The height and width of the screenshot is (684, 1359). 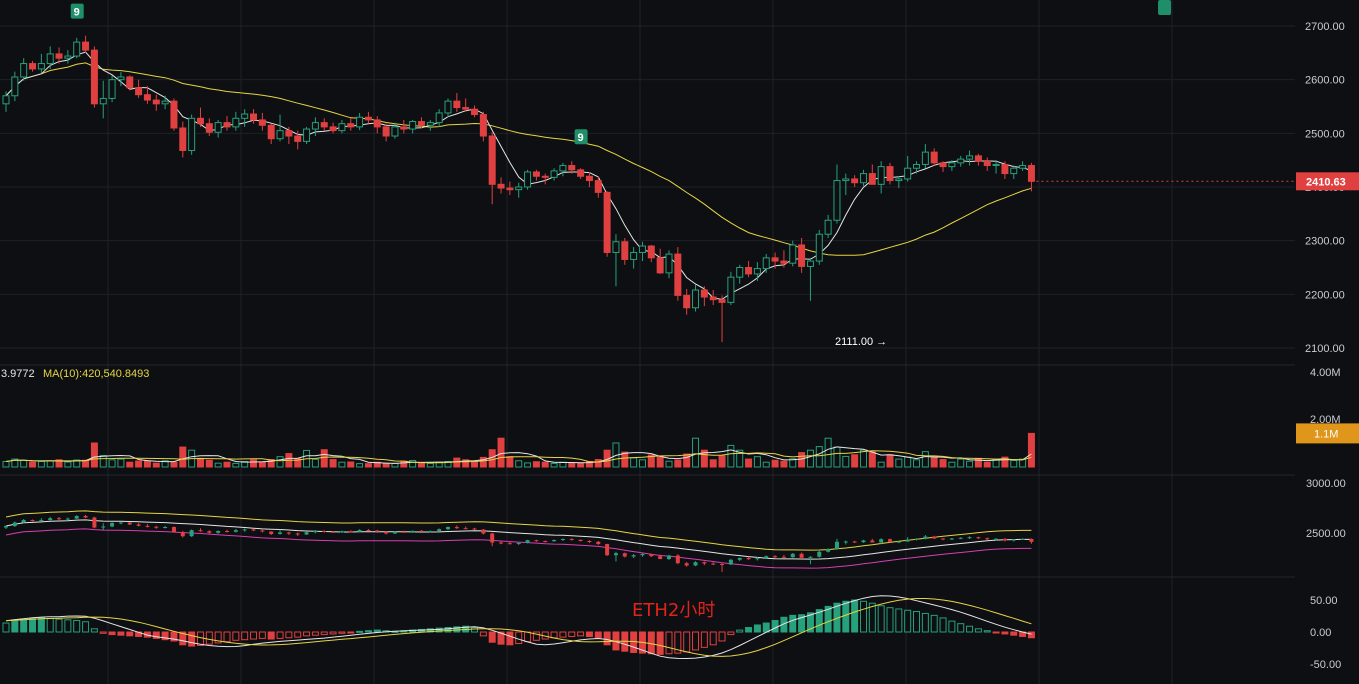 What do you see at coordinates (1325, 242) in the screenshot?
I see `price-tick-label: 2300.00` at bounding box center [1325, 242].